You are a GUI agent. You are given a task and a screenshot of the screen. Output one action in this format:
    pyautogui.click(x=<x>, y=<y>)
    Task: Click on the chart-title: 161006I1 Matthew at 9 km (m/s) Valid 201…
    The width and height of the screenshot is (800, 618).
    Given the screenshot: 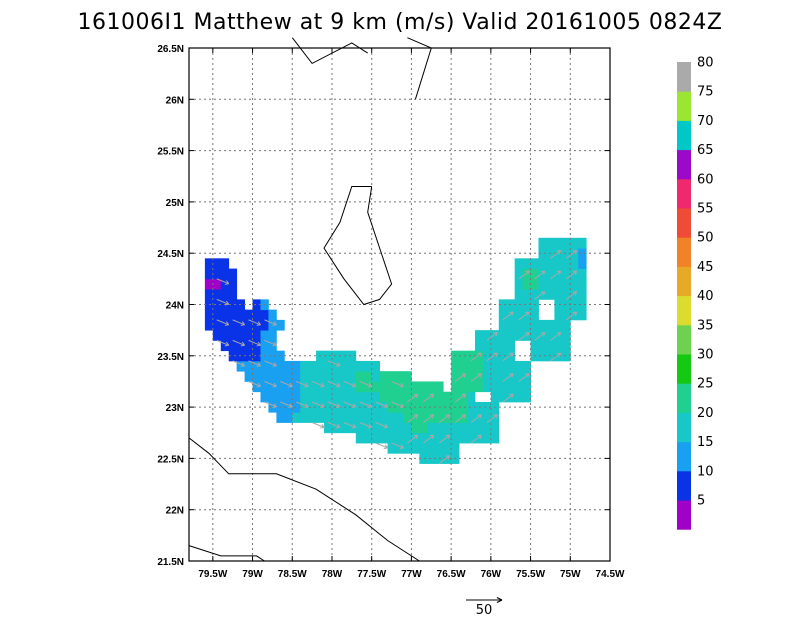 What is the action you would take?
    pyautogui.click(x=400, y=22)
    